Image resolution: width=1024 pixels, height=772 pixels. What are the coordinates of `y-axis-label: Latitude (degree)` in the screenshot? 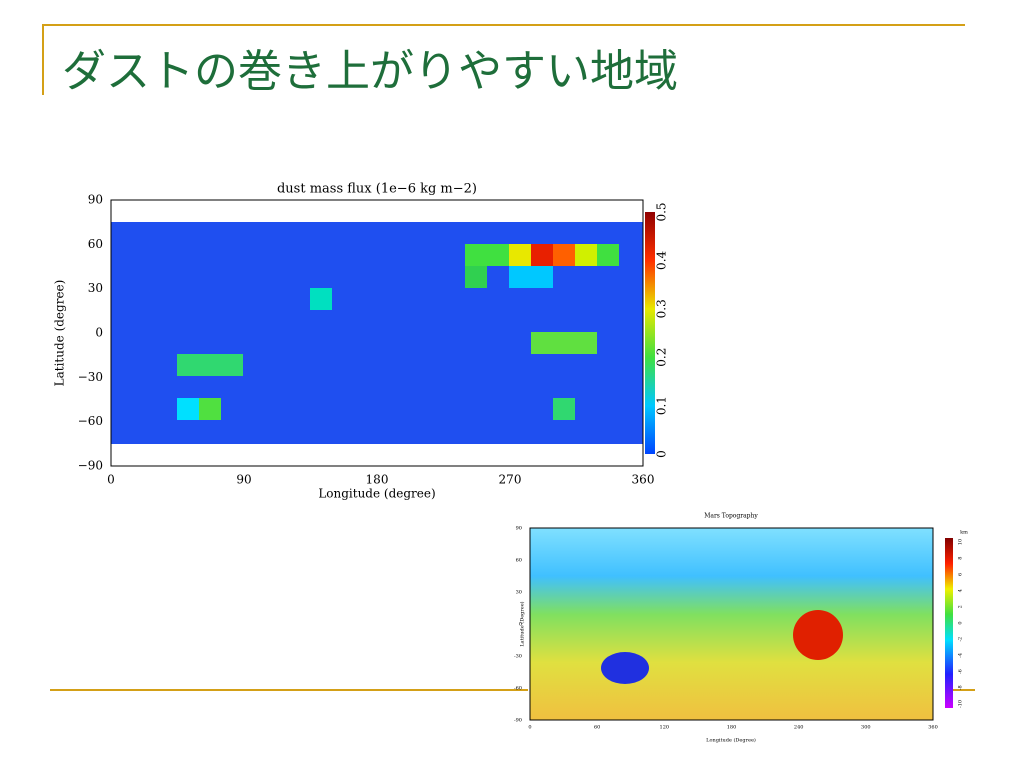 It's located at (60, 333).